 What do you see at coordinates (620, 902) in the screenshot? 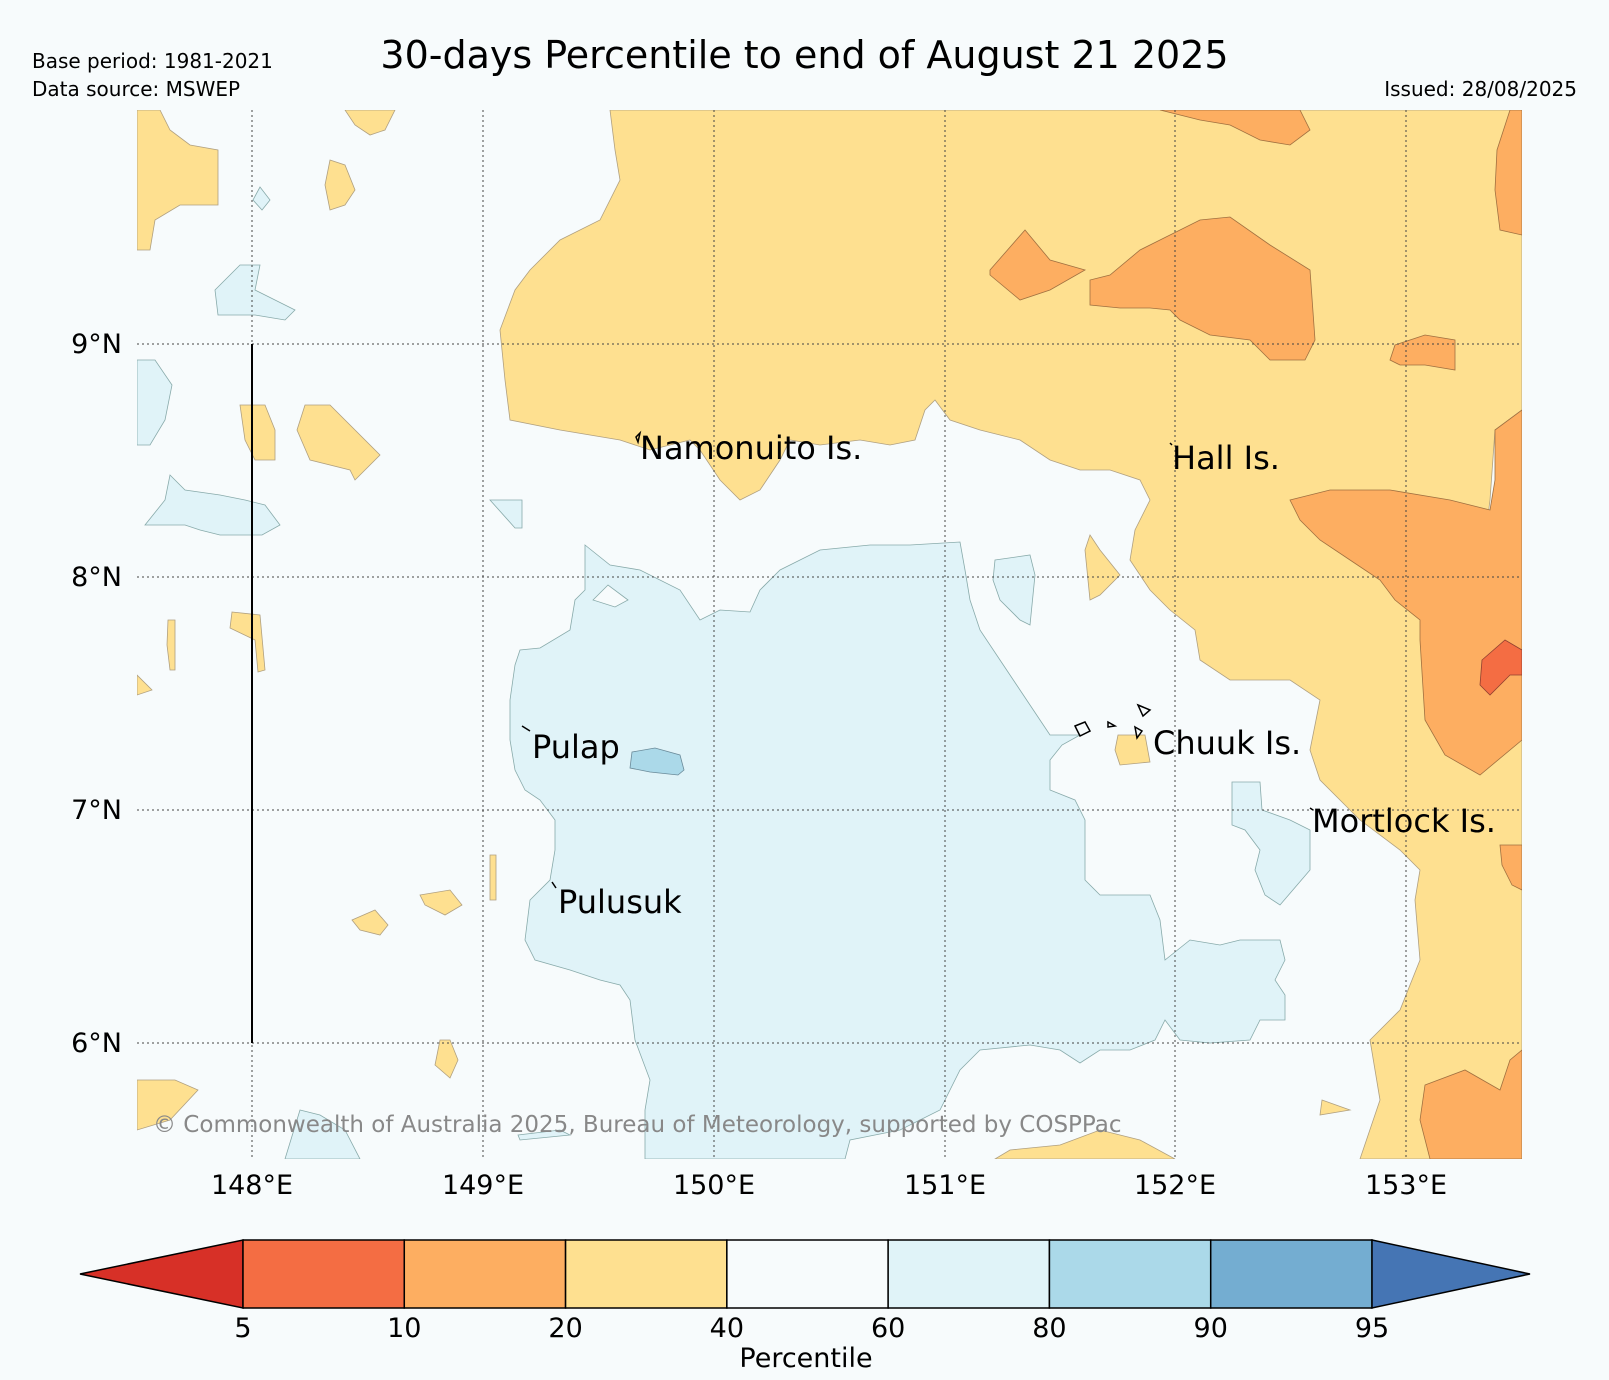
I see `label-pulusuk: Pulusuk` at bounding box center [620, 902].